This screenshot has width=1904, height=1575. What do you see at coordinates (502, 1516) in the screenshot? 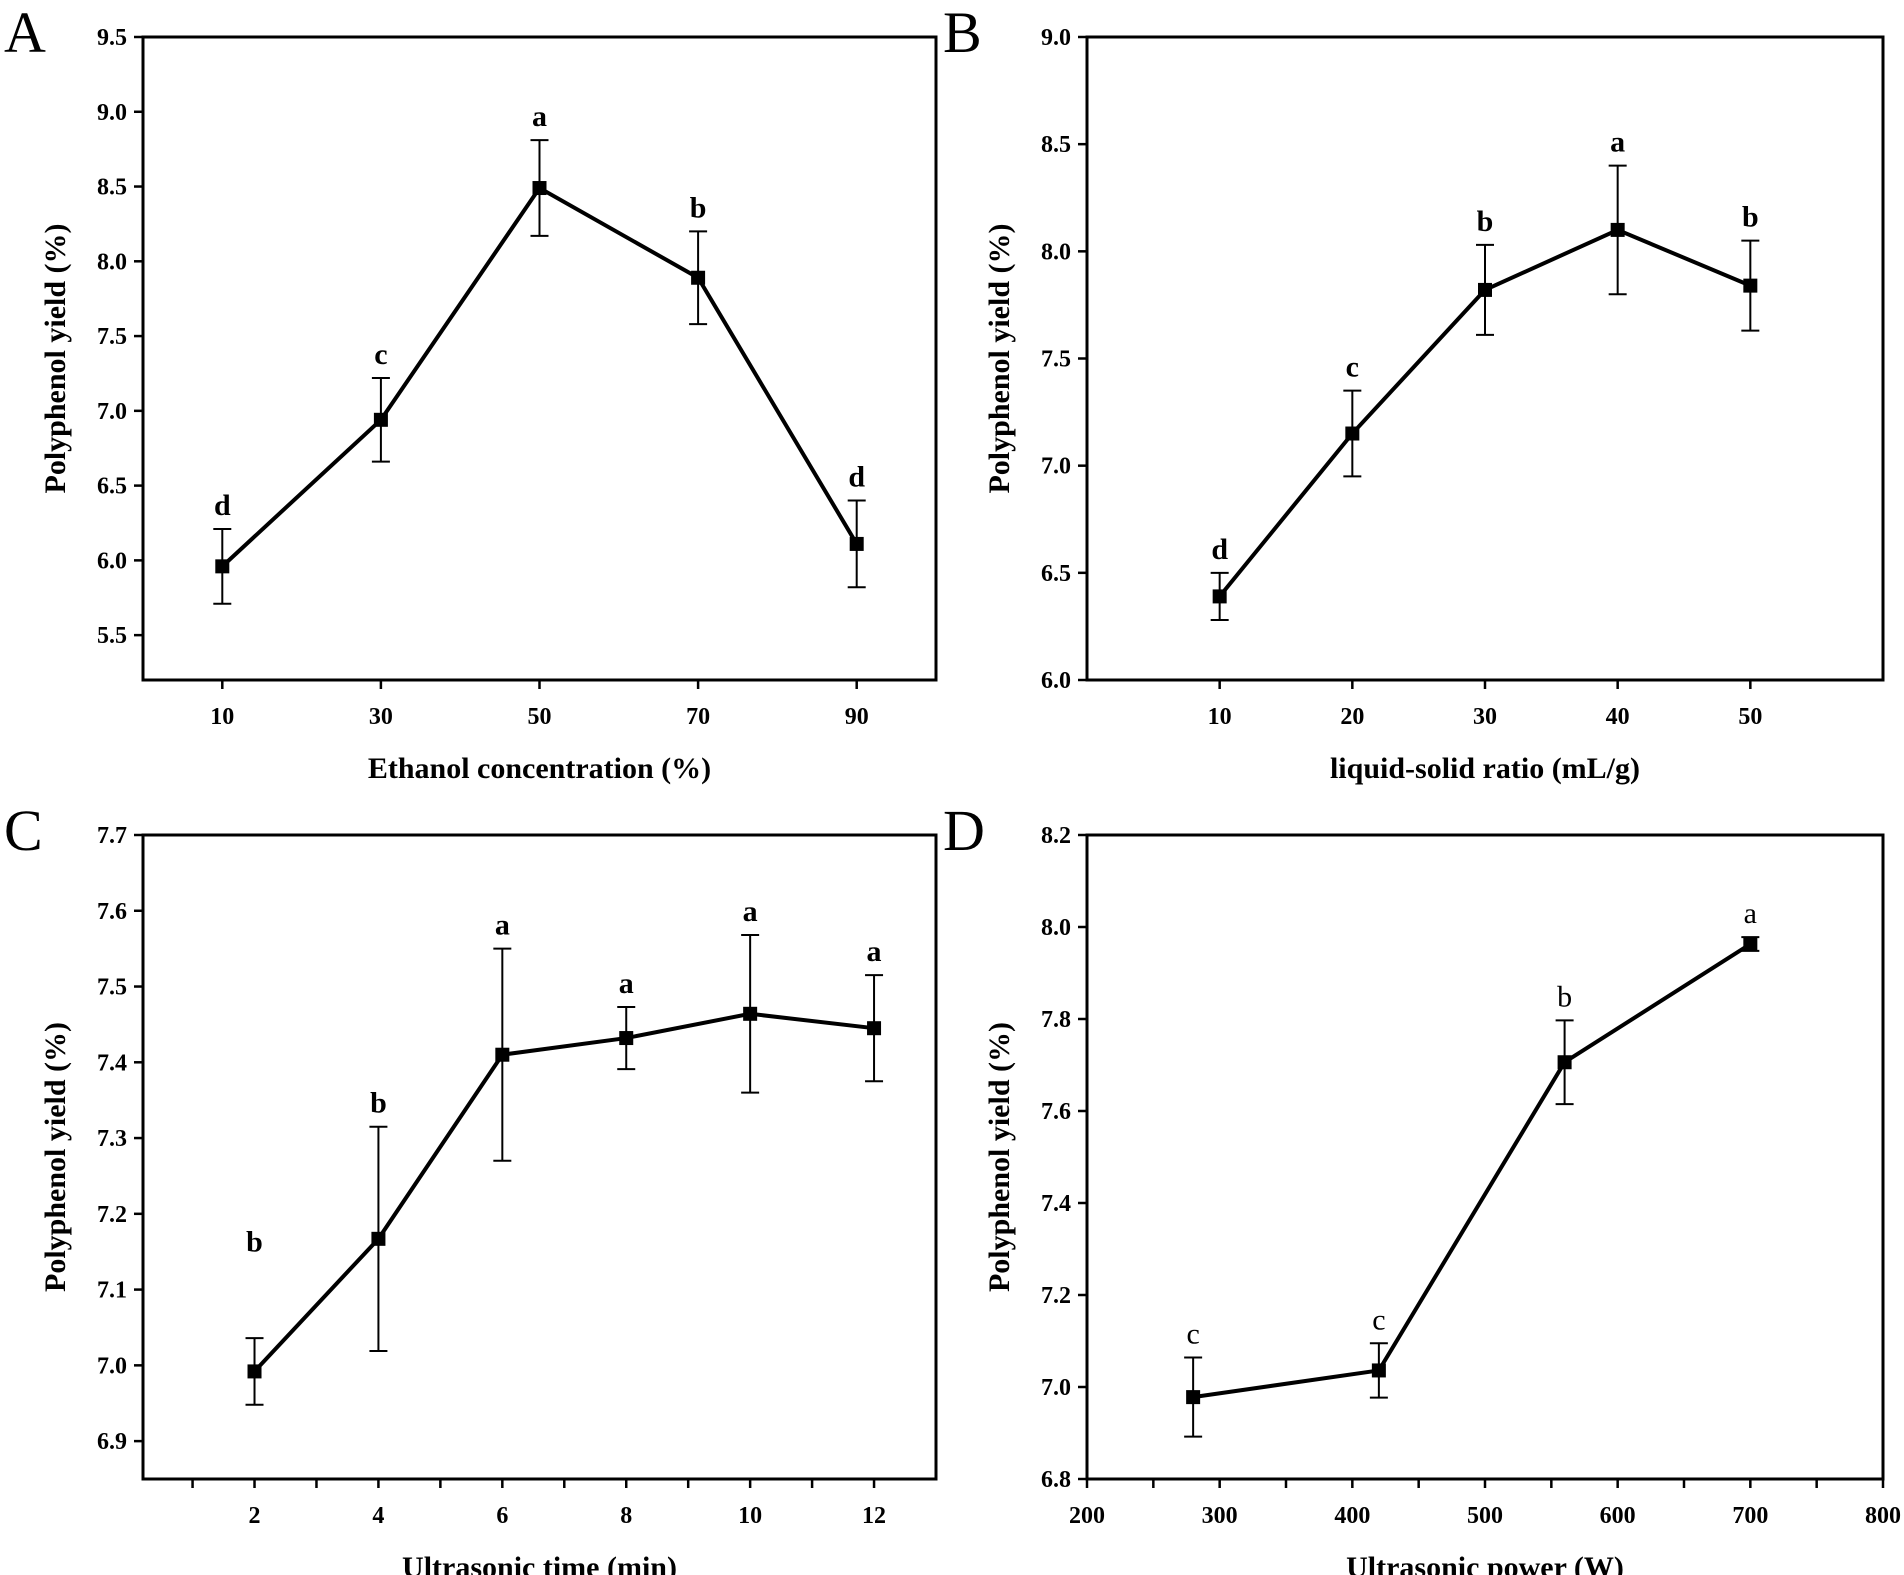
I see `x-tick-label: 6` at bounding box center [502, 1516].